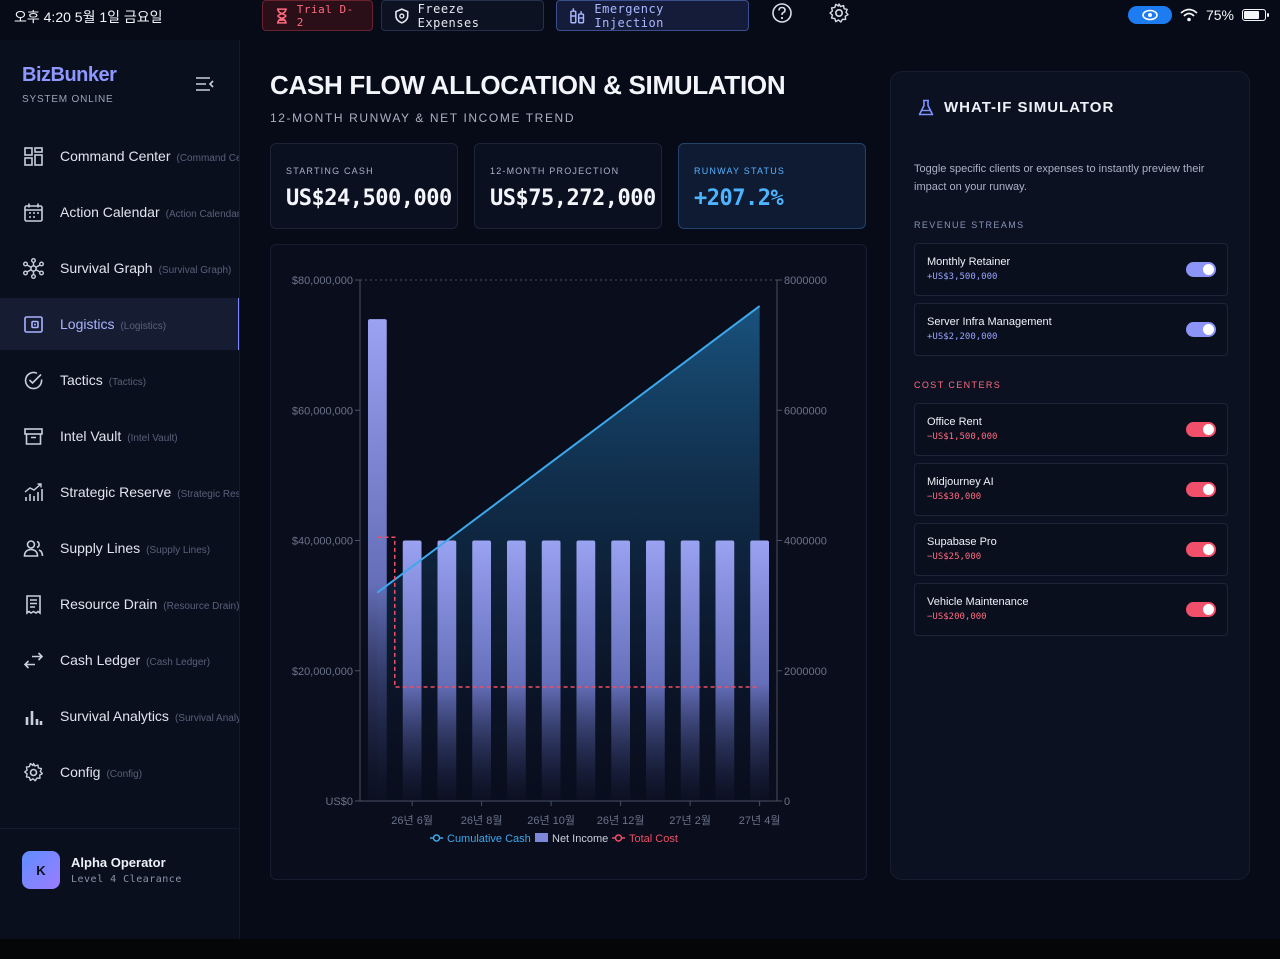  Describe the element at coordinates (412, 820) in the screenshot. I see `x-tick-label: 26년 6월` at that location.